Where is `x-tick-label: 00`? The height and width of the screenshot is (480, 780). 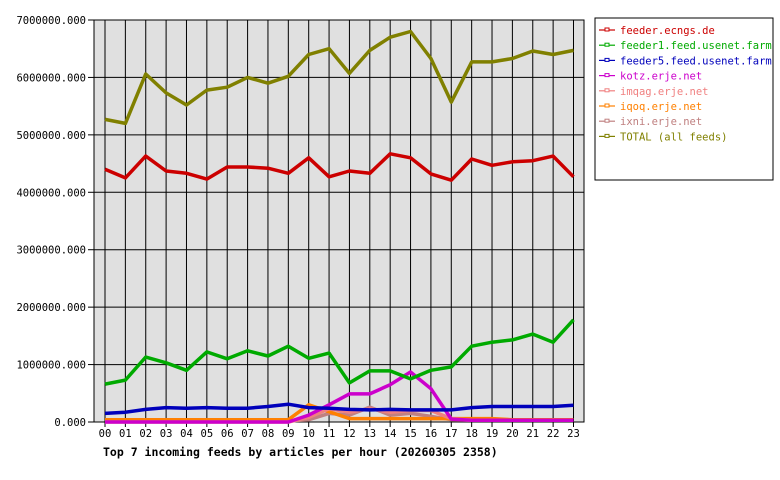
x-tick-label: 00 is located at coordinates (105, 434).